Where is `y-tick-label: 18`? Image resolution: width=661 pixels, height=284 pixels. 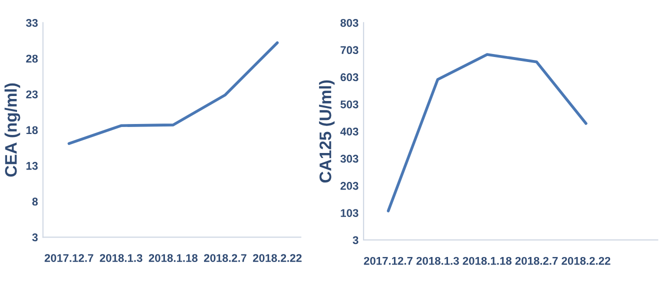
y-tick-label: 18 is located at coordinates (32, 130).